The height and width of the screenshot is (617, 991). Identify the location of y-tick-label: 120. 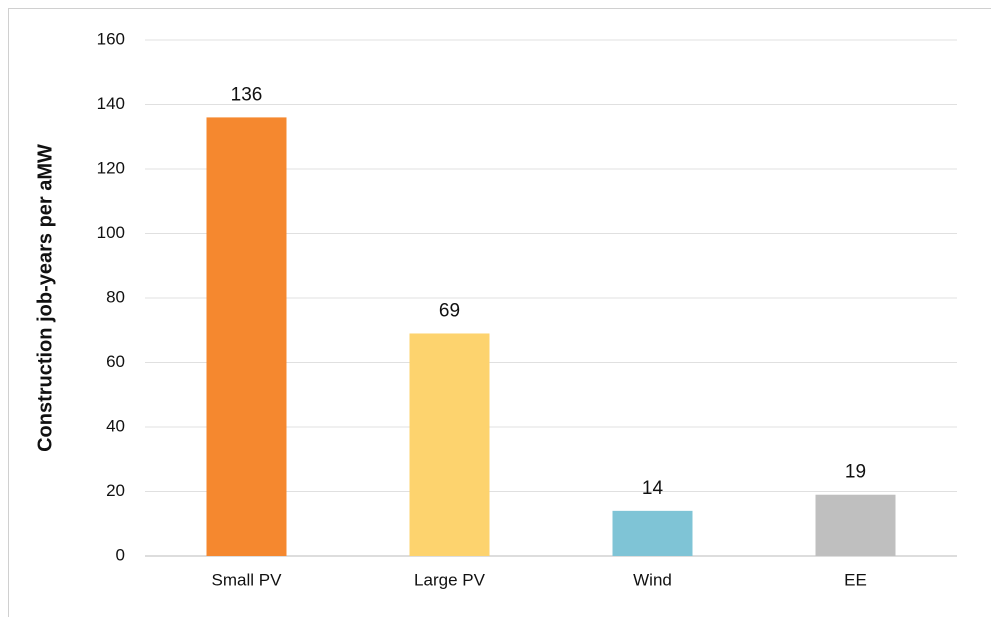
(111, 167).